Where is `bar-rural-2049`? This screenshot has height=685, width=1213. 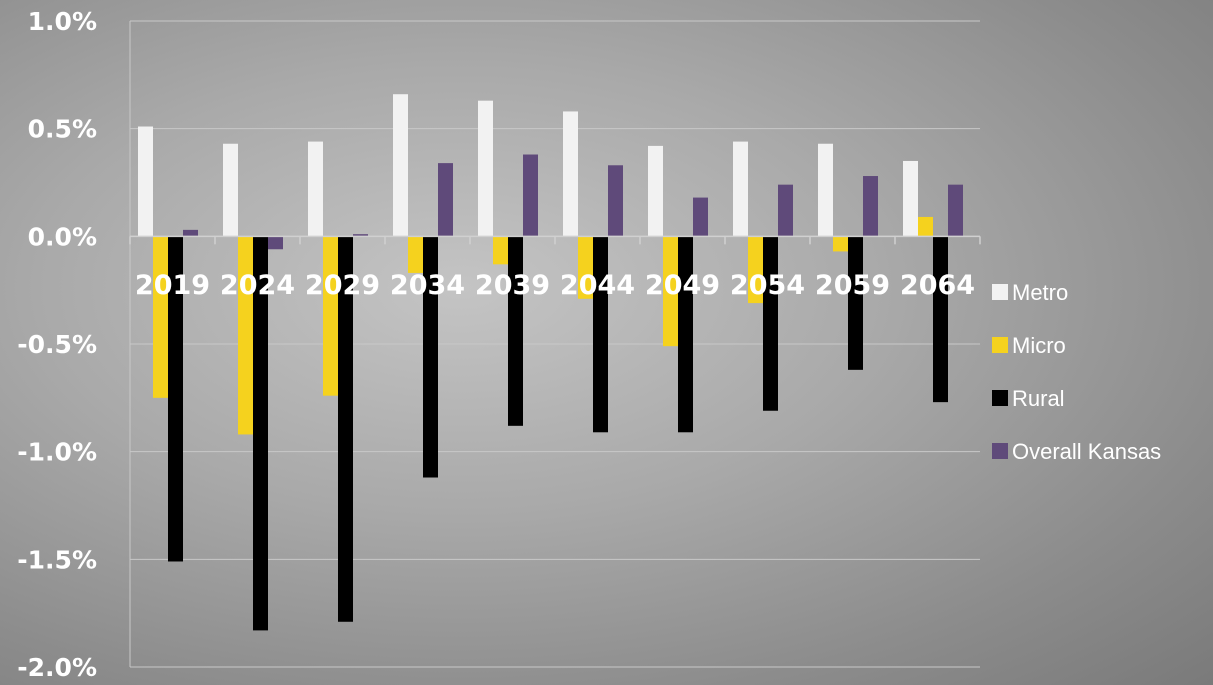
bar-rural-2049 is located at coordinates (685, 334).